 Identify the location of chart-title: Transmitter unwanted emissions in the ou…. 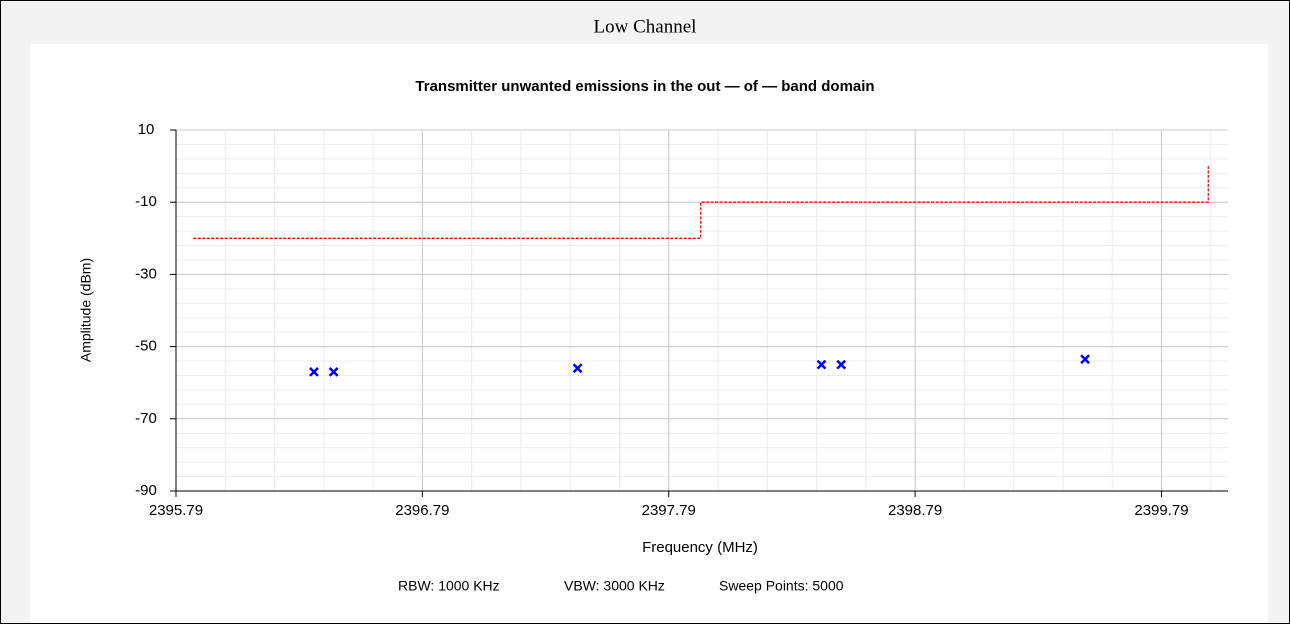
(644, 86).